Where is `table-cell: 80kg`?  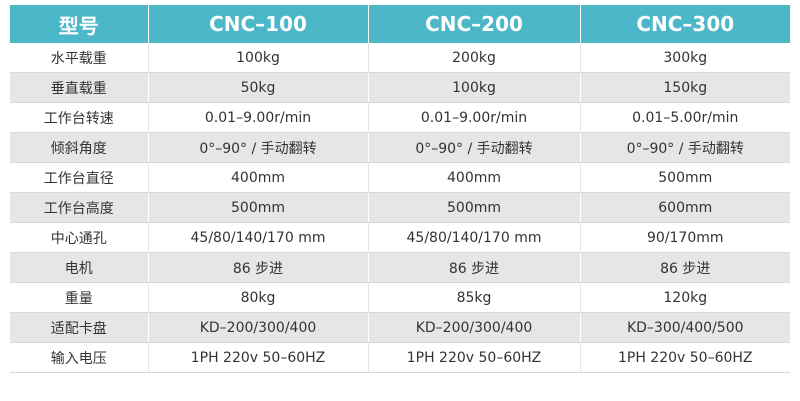 table-cell: 80kg is located at coordinates (257, 297).